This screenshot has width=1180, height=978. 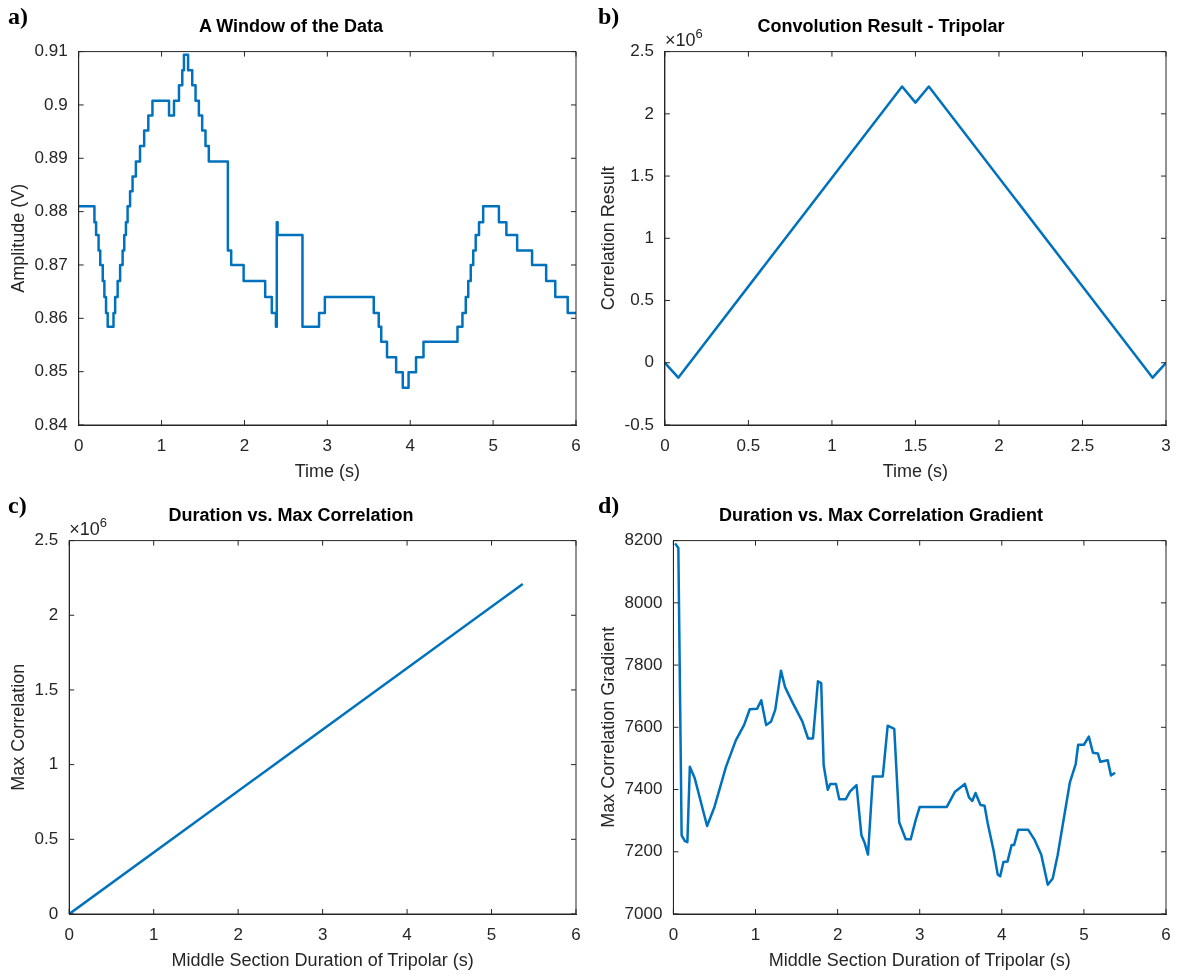 What do you see at coordinates (17, 238) in the screenshot?
I see `y-axis-title: Amplitude (V)` at bounding box center [17, 238].